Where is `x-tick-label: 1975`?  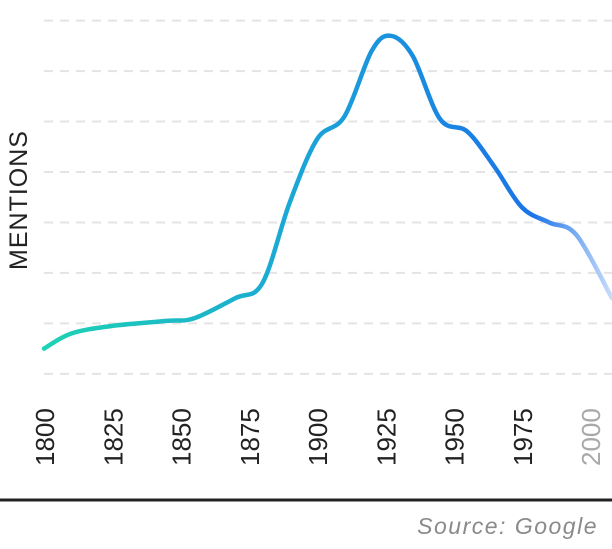 x-tick-label: 1975 is located at coordinates (523, 437).